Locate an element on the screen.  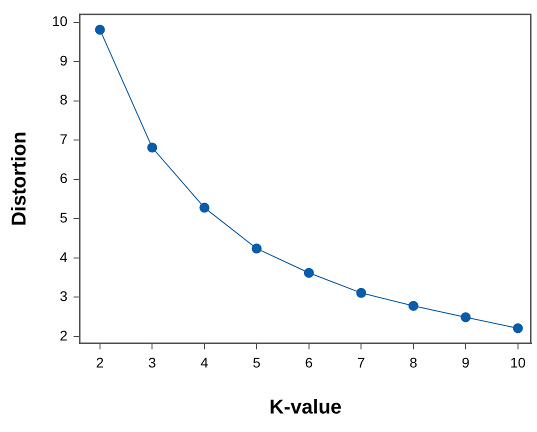
x-tick-label: 2 is located at coordinates (100, 362).